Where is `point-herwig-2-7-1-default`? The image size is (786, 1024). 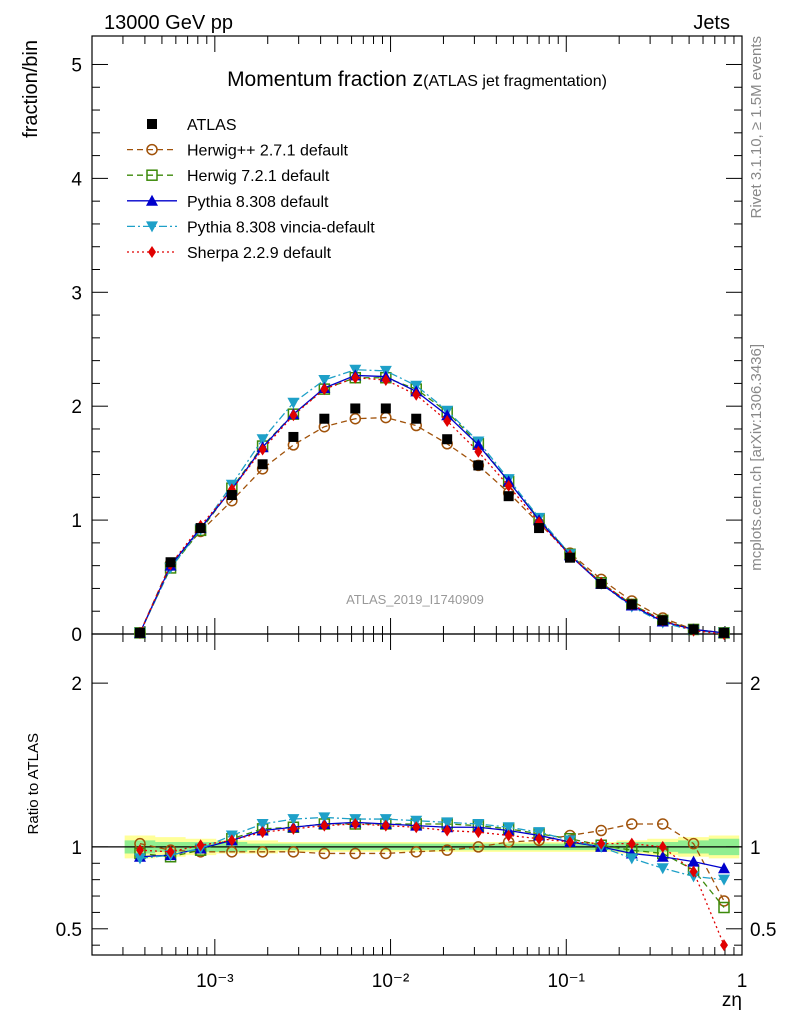 point-herwig-2-7-1-default is located at coordinates (355, 418).